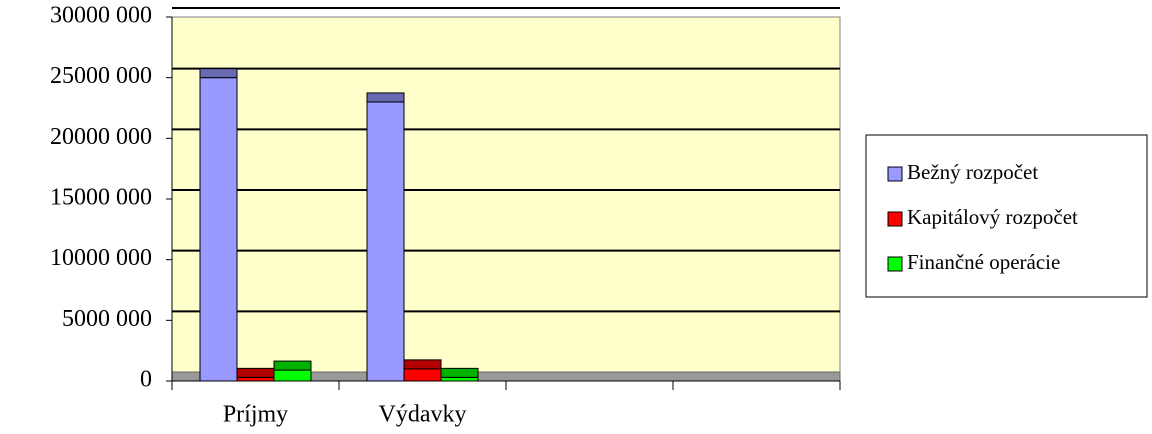  What do you see at coordinates (983, 262) in the screenshot?
I see `legend-label: Finančné operácie` at bounding box center [983, 262].